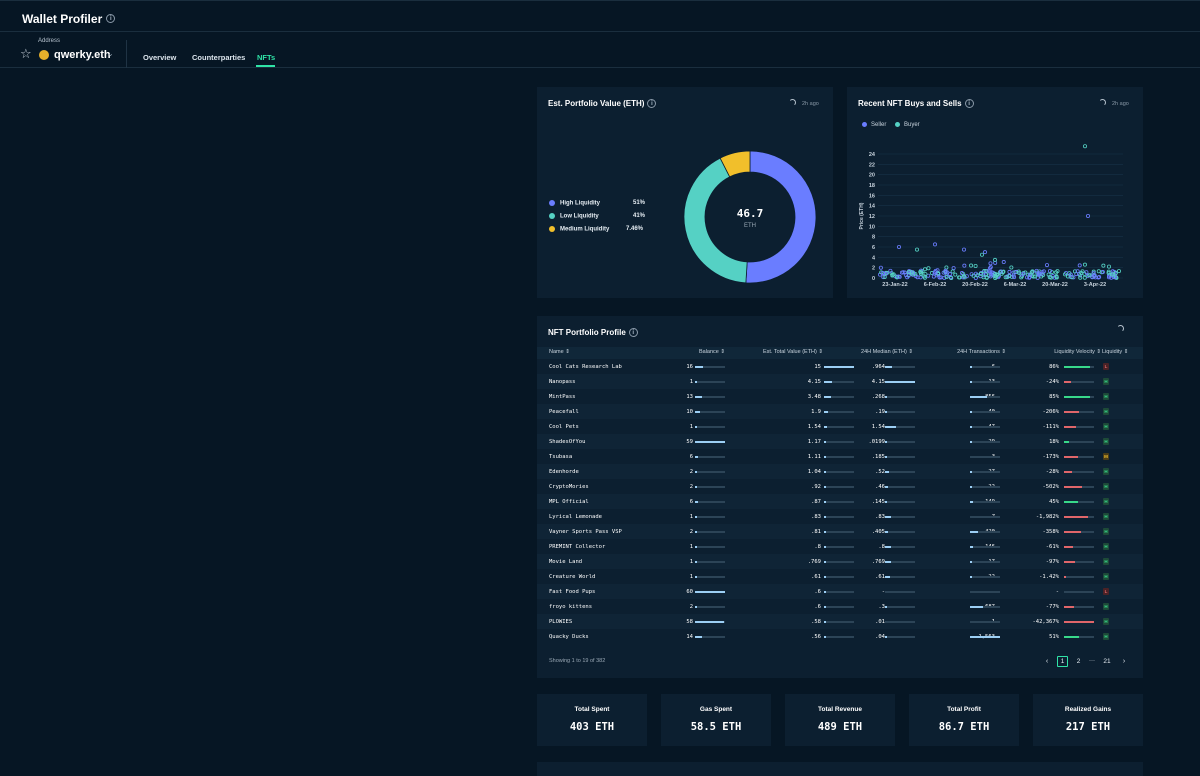 Image resolution: width=1200 pixels, height=776 pixels. Describe the element at coordinates (981, 352) in the screenshot. I see `col-transactions: 24H Transactions ⇕` at that location.